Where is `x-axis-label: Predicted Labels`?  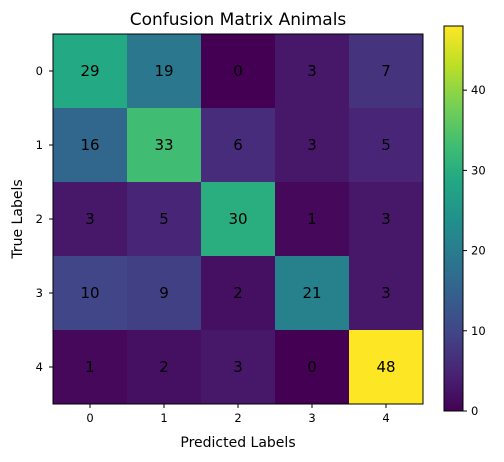 x-axis-label: Predicted Labels is located at coordinates (237, 443).